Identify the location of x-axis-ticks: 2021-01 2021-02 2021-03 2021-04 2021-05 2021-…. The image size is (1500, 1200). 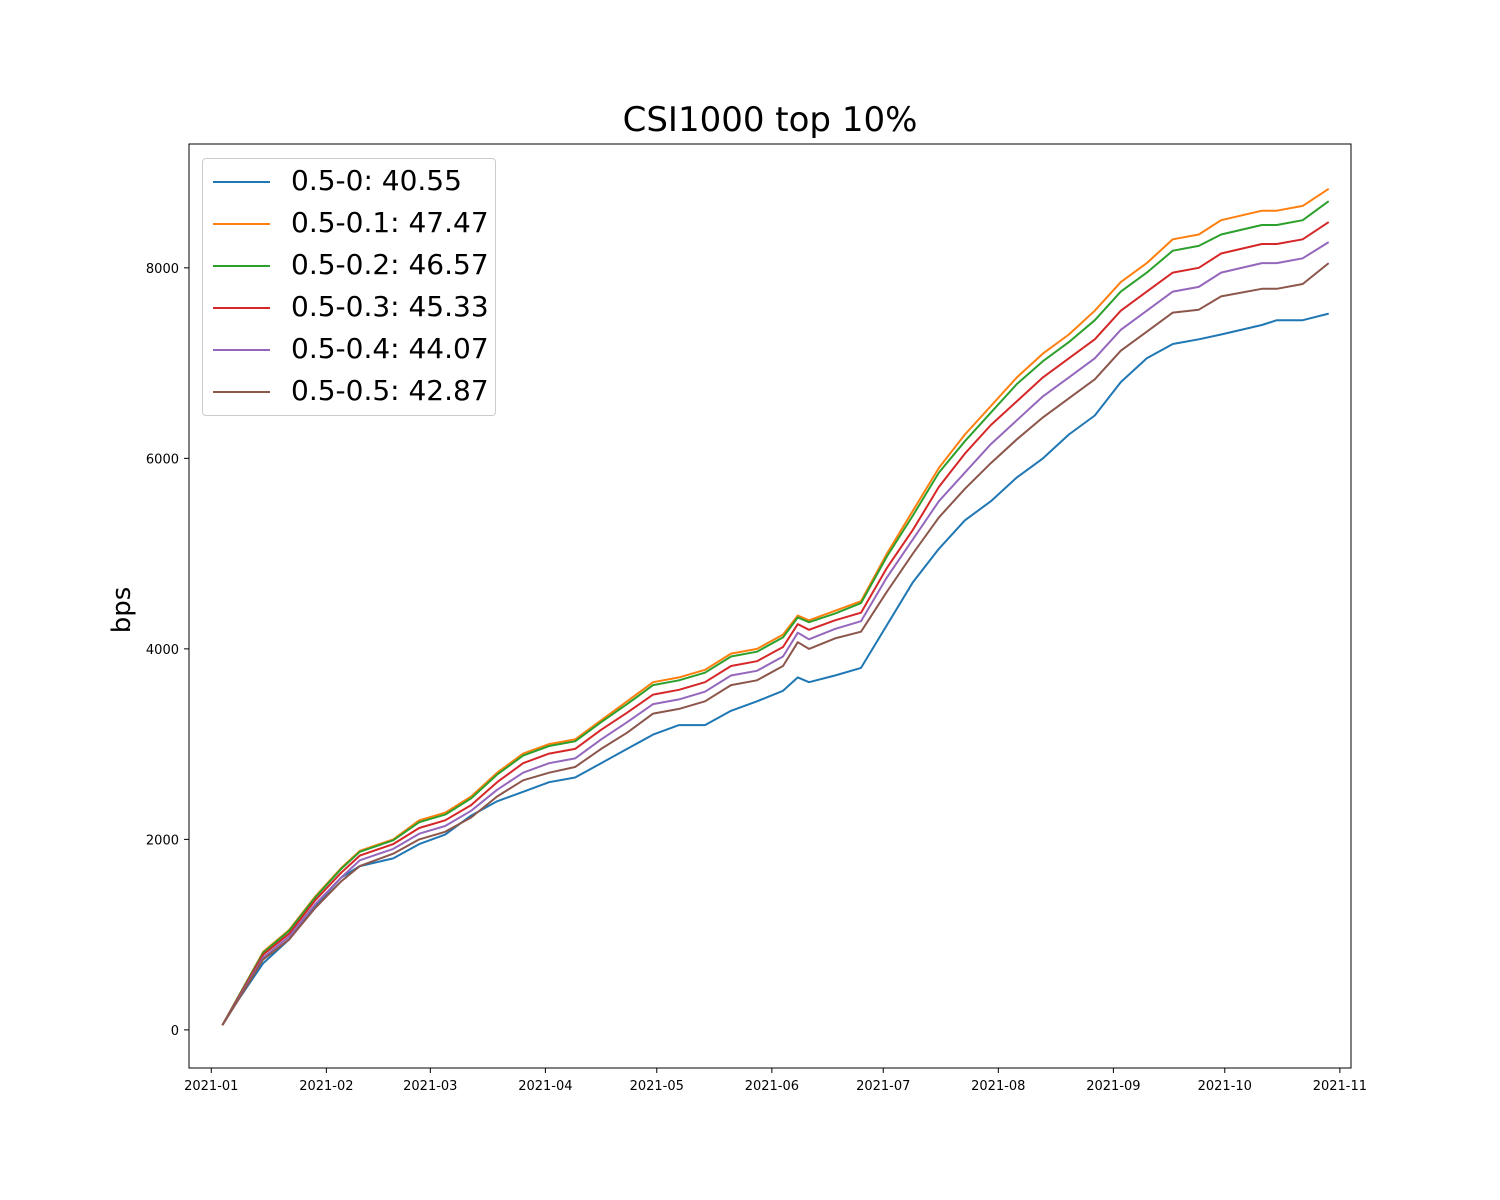
(775, 1081).